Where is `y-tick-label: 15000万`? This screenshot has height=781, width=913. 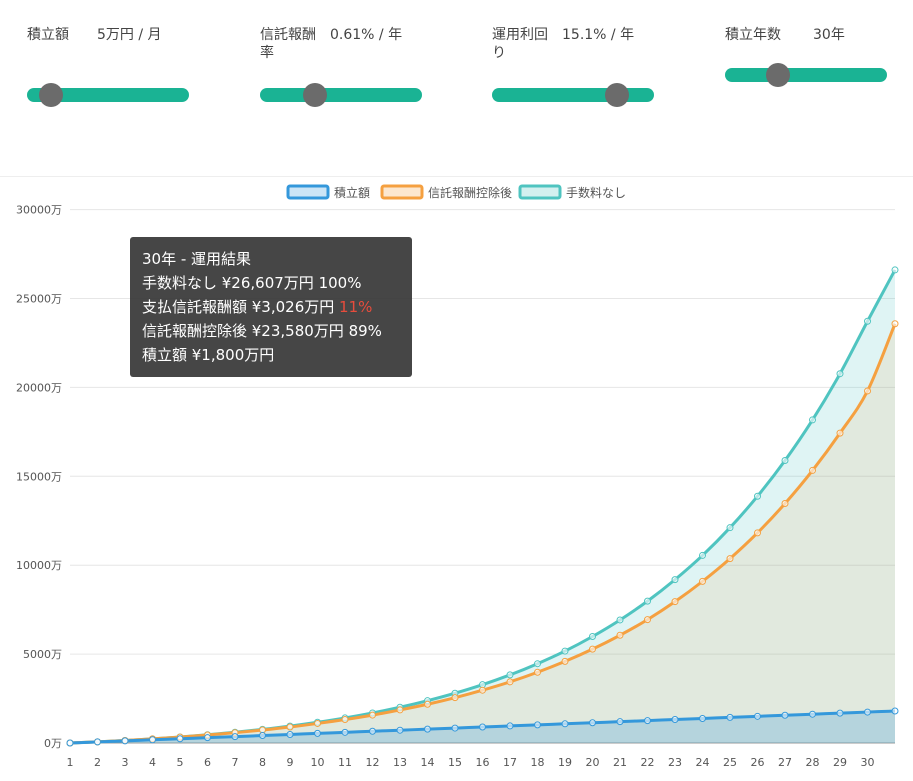
y-tick-label: 15000万 is located at coordinates (39, 476).